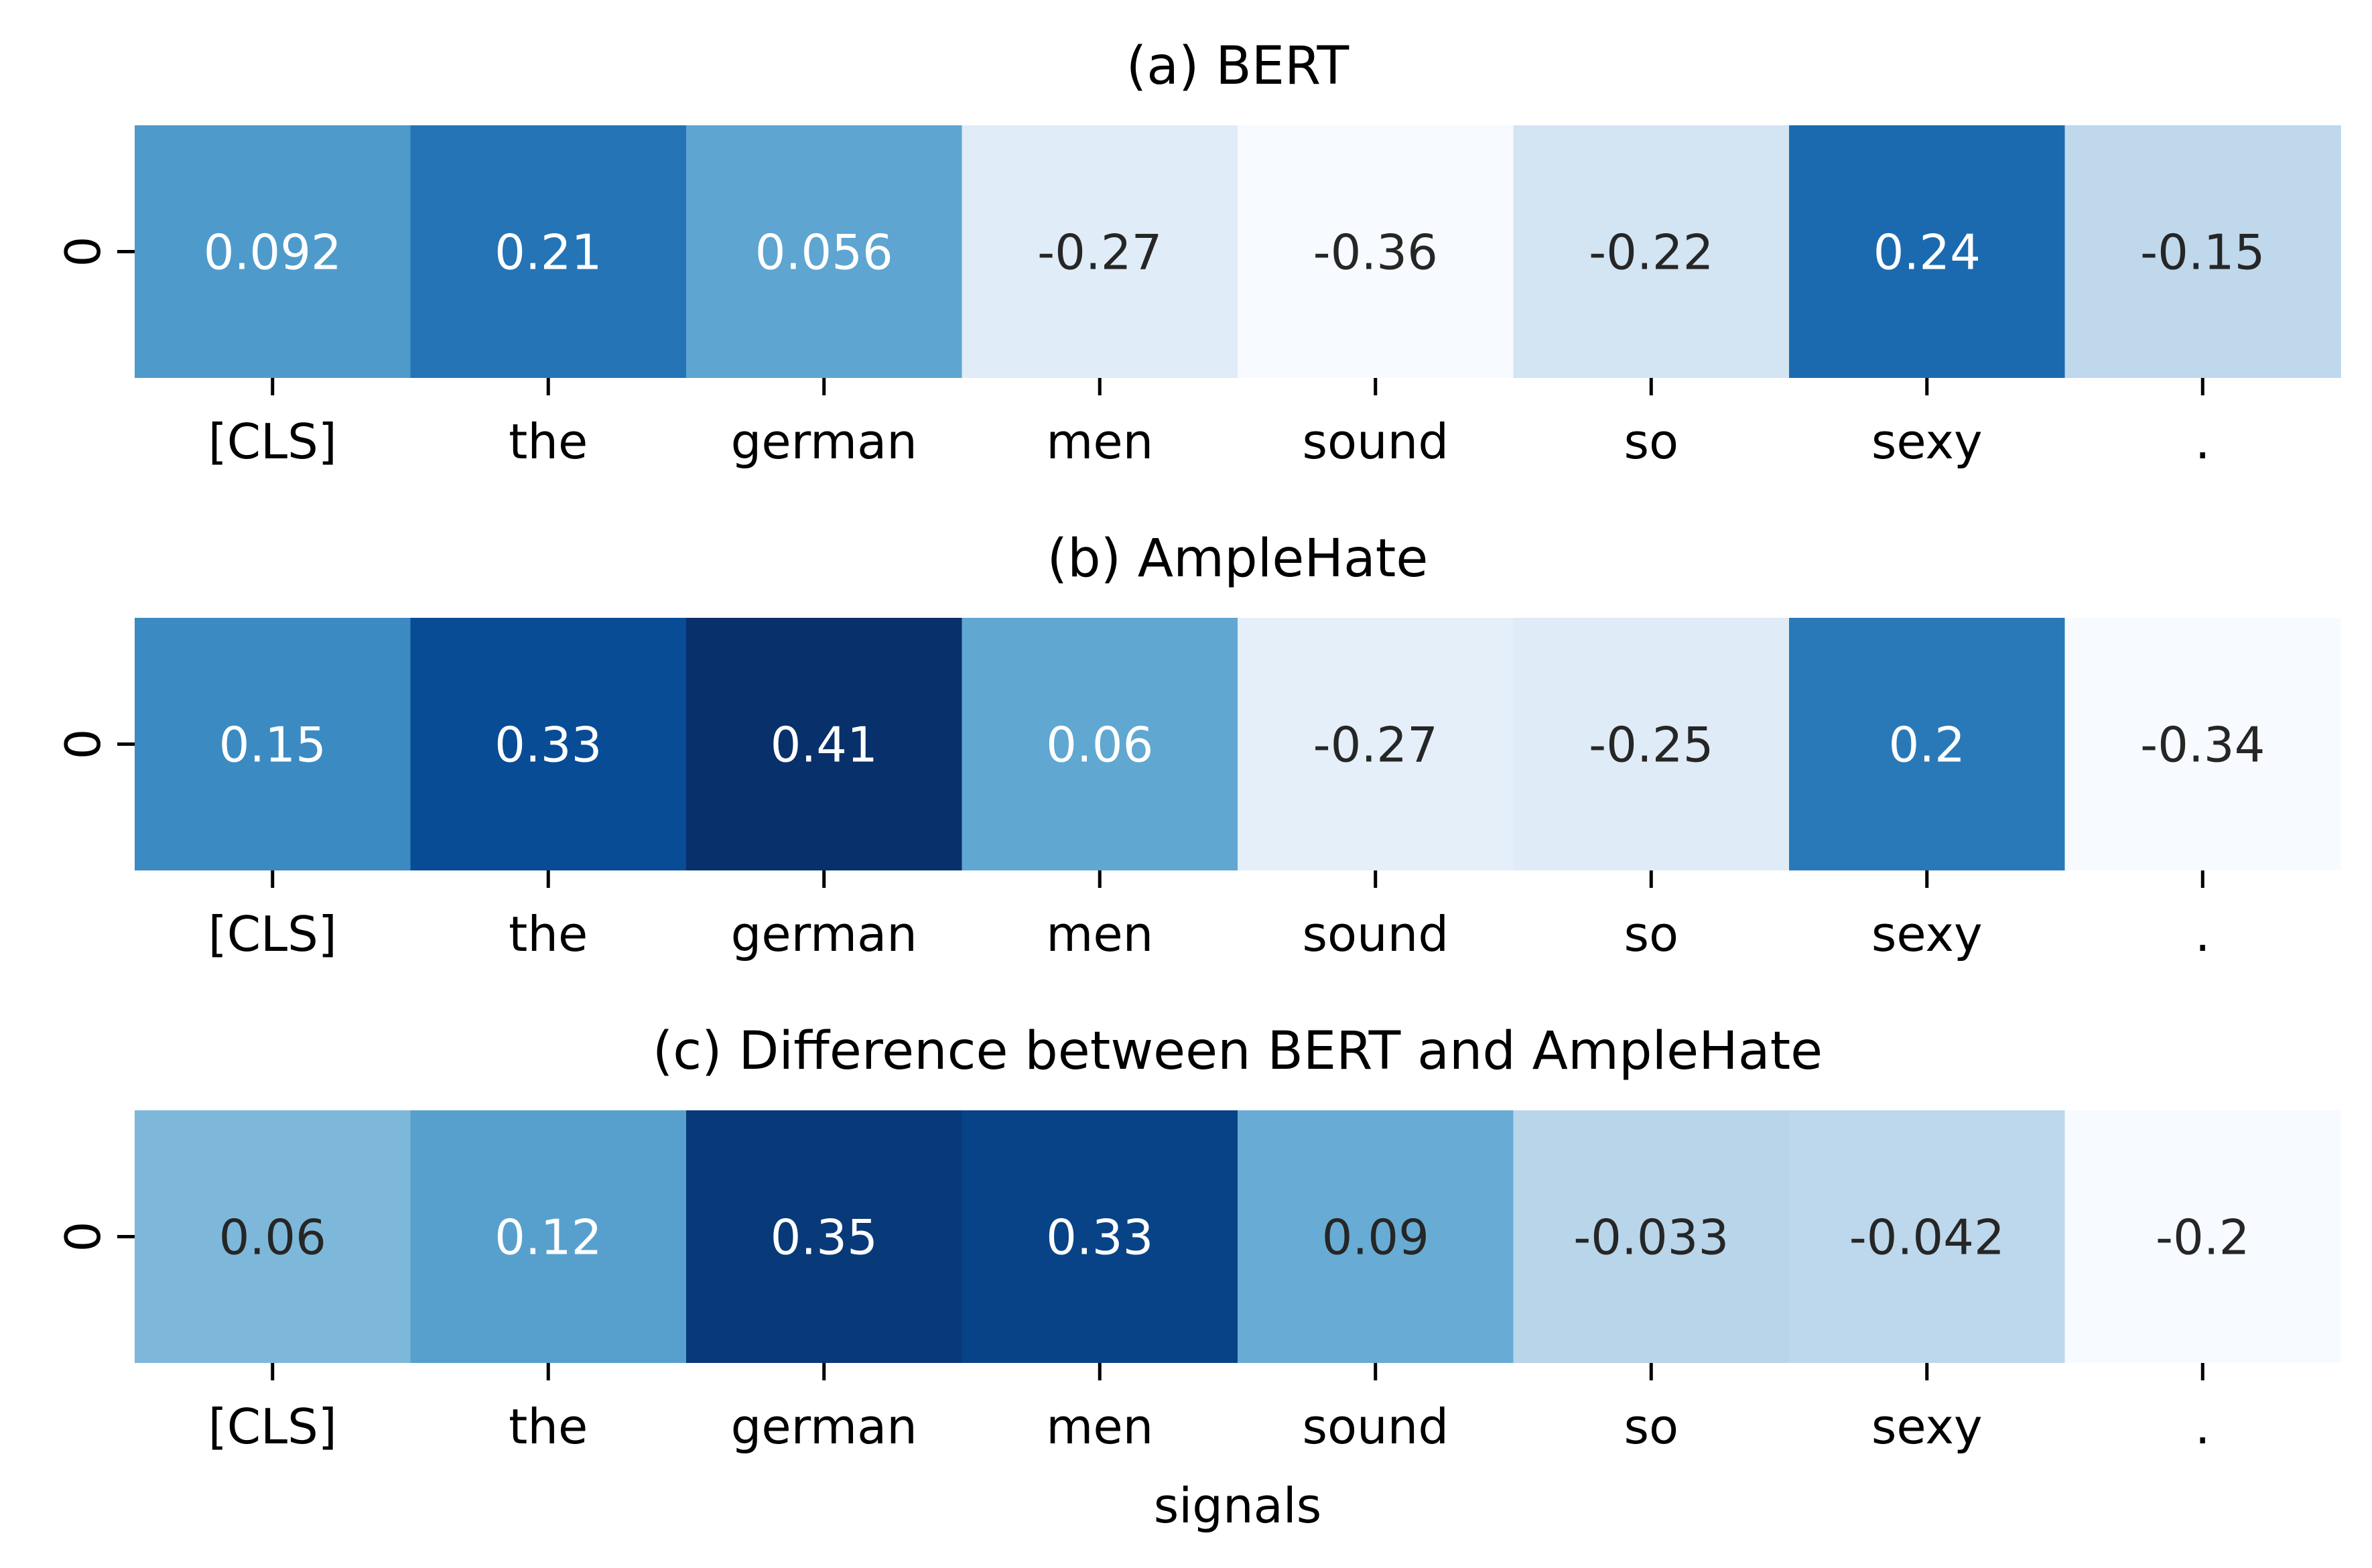 The width and height of the screenshot is (2372, 1568). I want to click on cell-value-label: -0.042, so click(1927, 1238).